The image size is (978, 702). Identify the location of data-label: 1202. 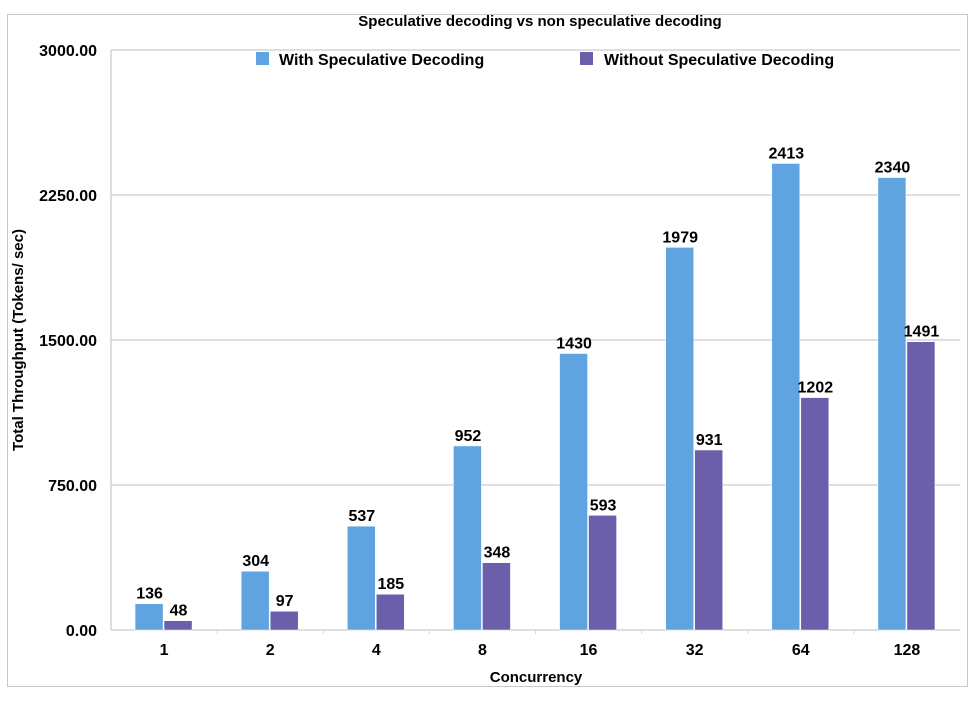
(816, 388).